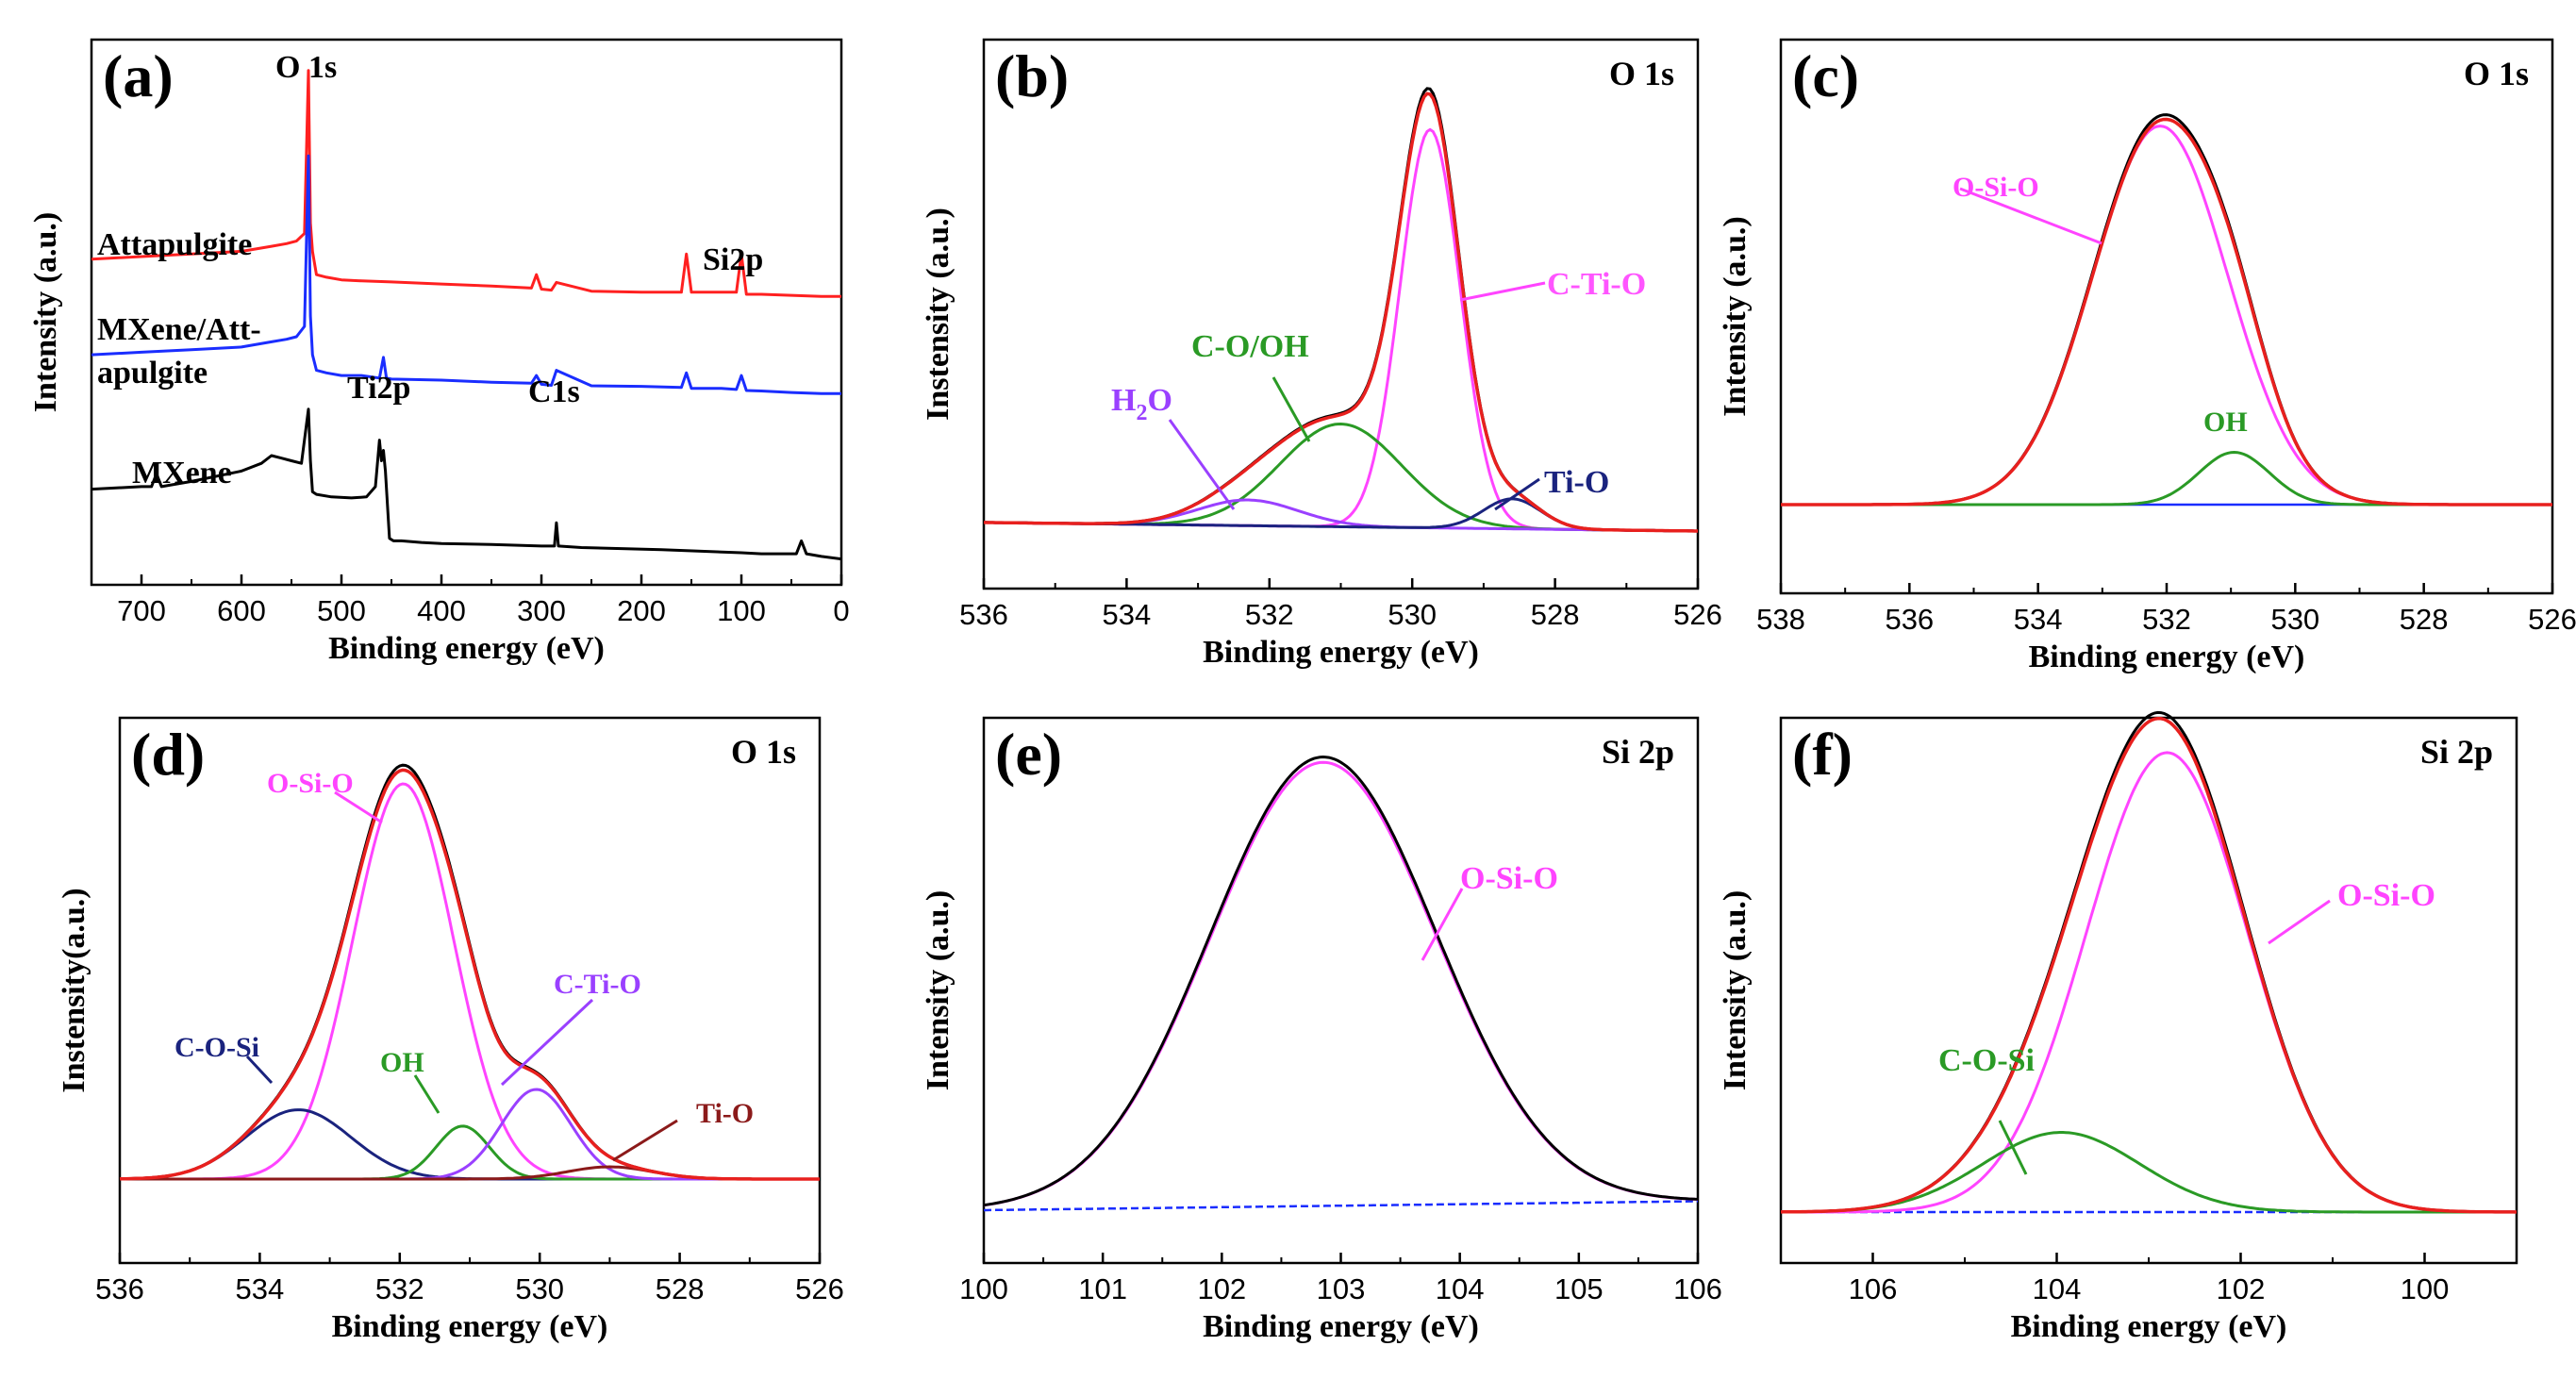 The height and width of the screenshot is (1396, 2576). Describe the element at coordinates (1032, 76) in the screenshot. I see `panel-letter: (b)` at that location.